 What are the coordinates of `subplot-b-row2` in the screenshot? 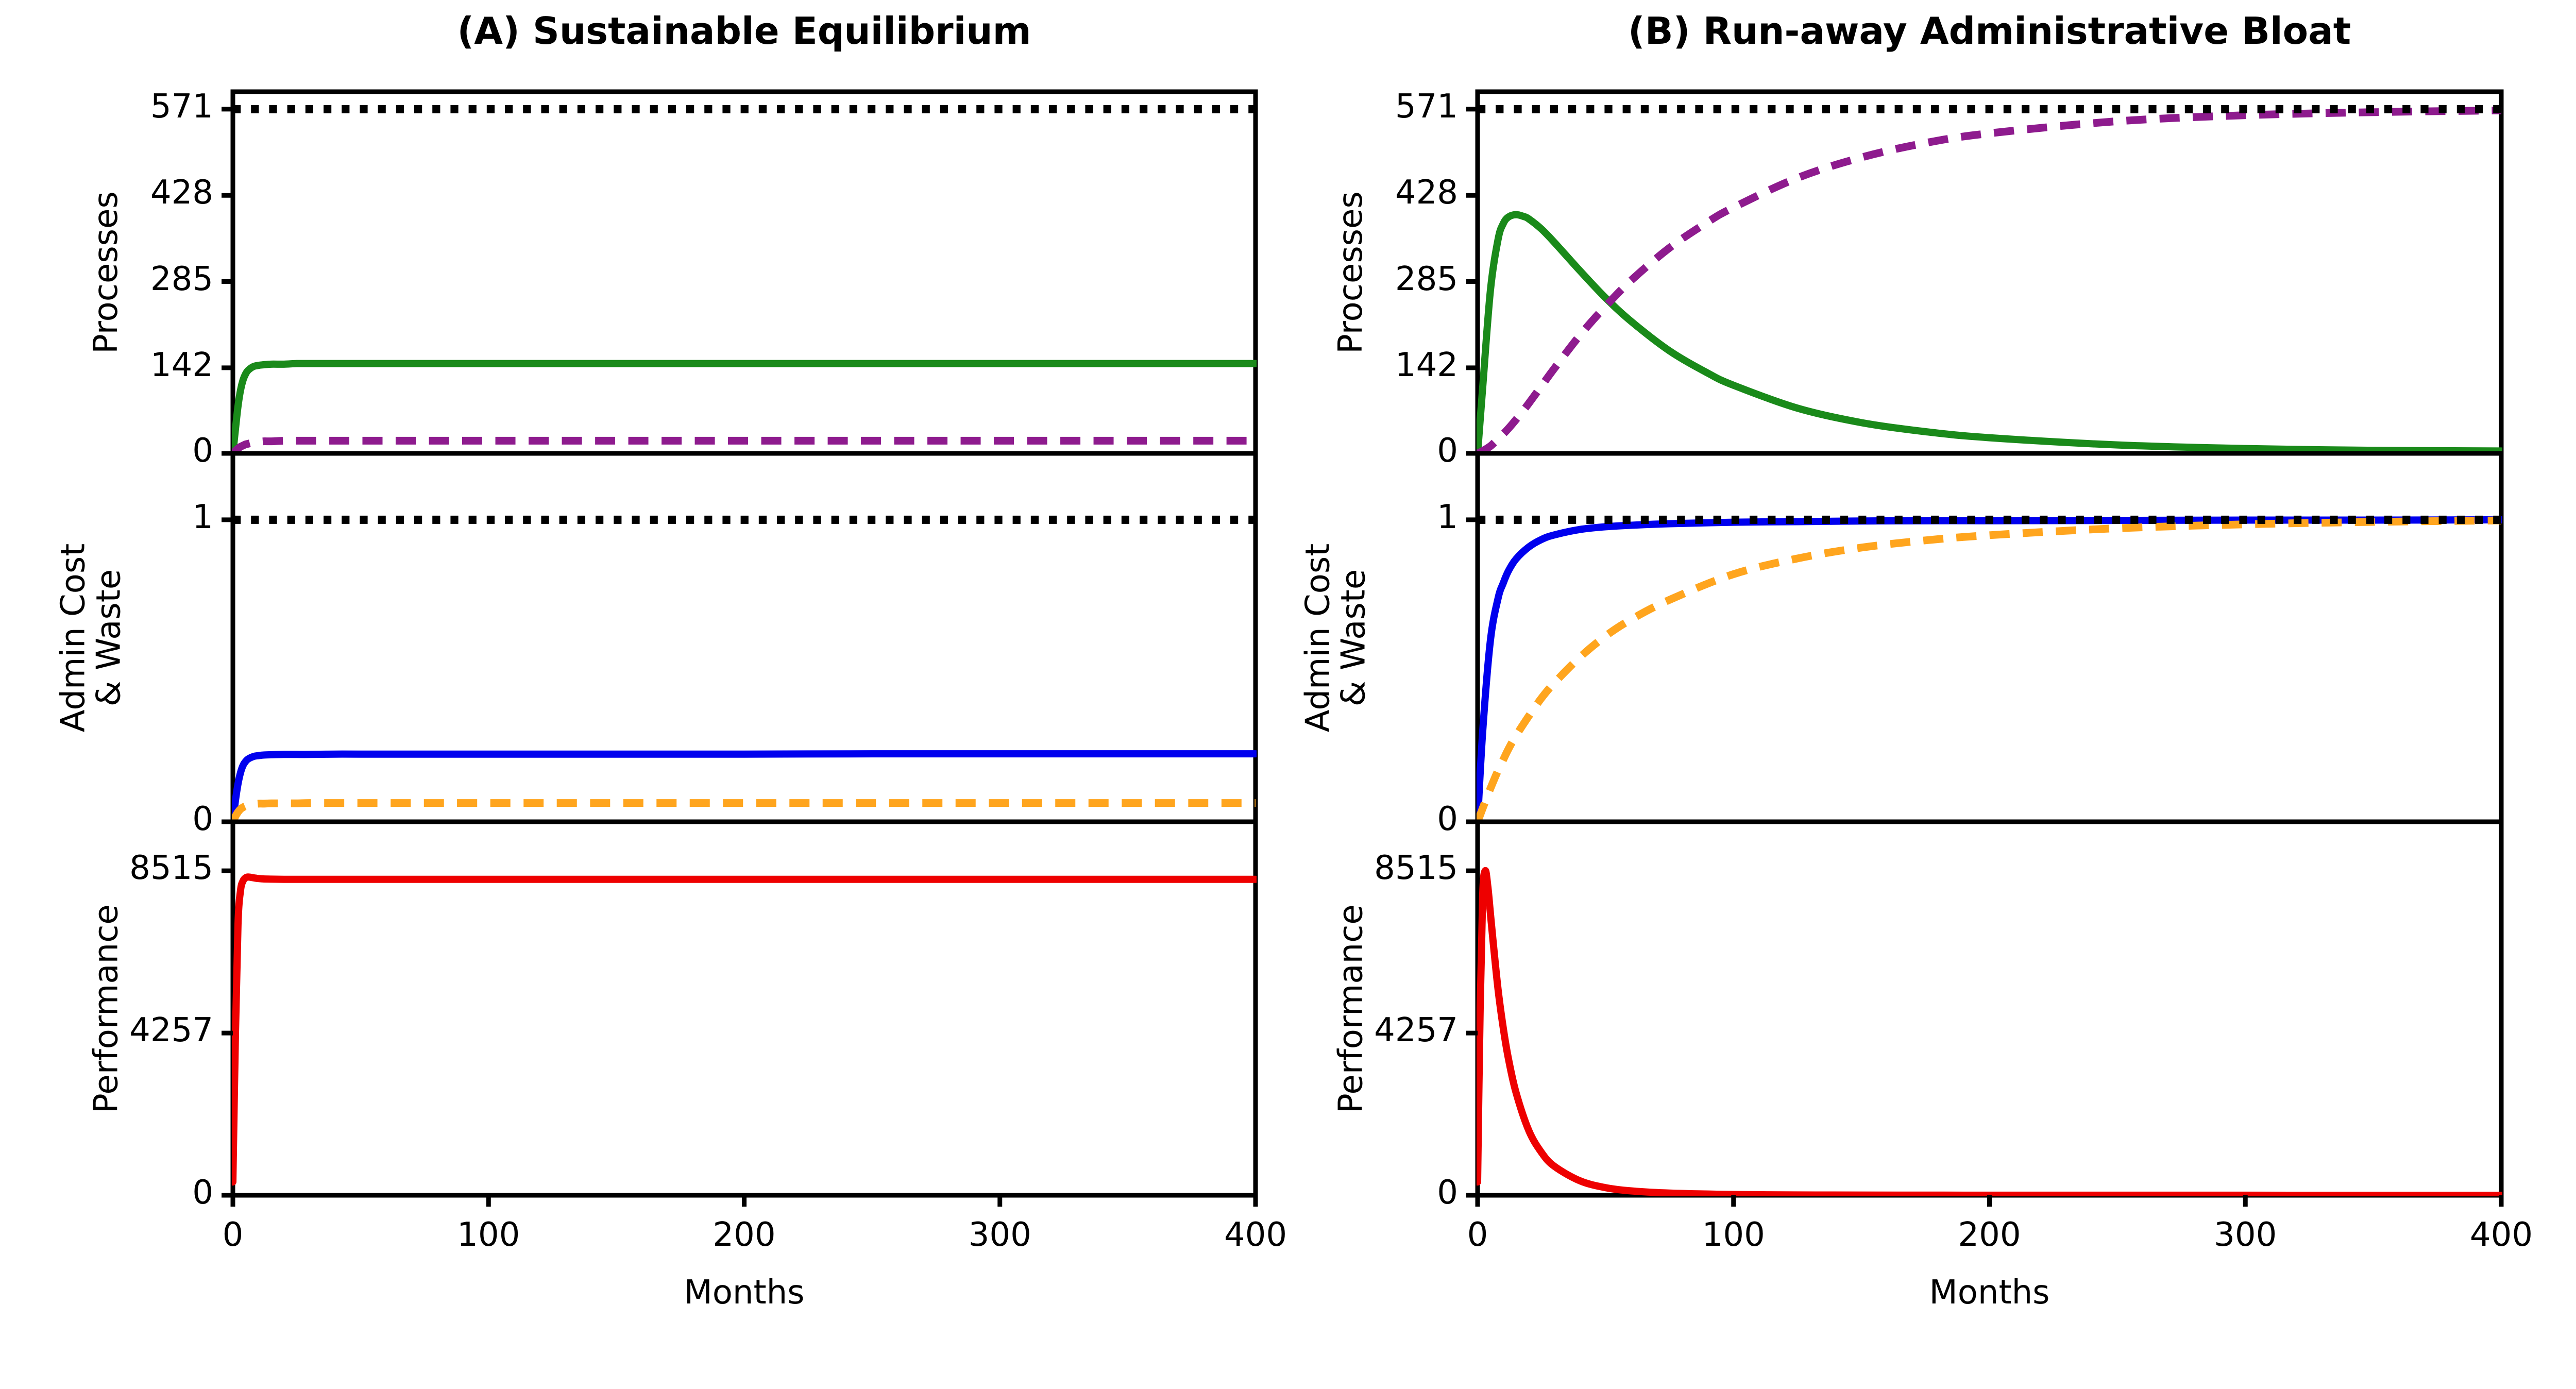 It's located at (1985, 1013).